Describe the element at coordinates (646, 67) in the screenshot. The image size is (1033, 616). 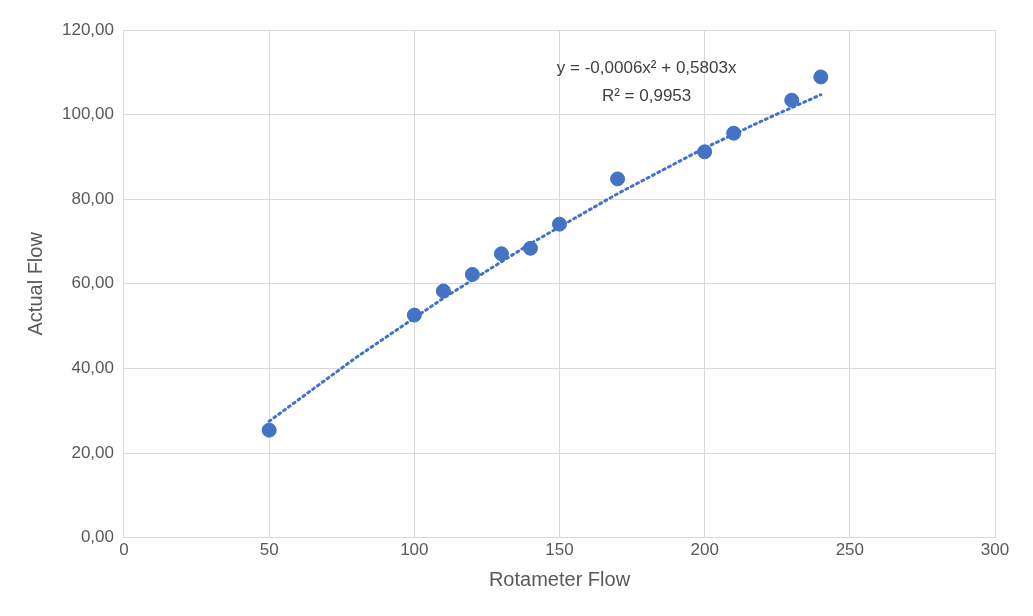
I see `annotation: y = -0,0006x² + 0,5803x` at that location.